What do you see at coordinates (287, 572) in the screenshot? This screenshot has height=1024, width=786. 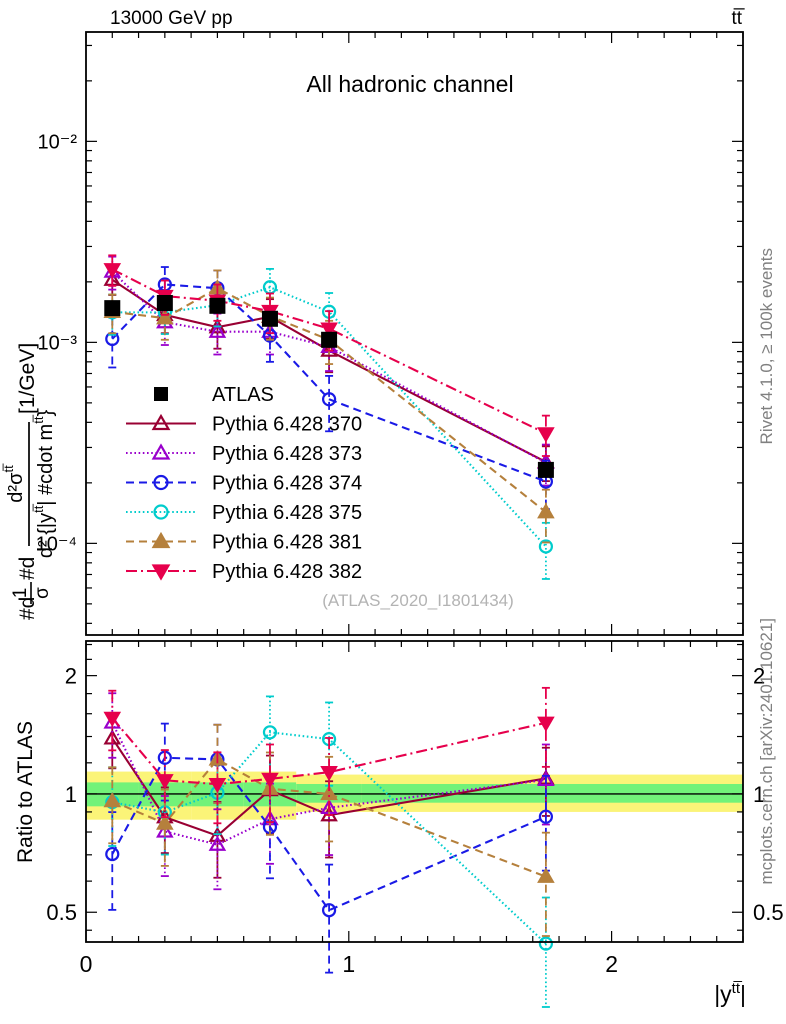 I see `legend-label: Pythia 6.428 382` at bounding box center [287, 572].